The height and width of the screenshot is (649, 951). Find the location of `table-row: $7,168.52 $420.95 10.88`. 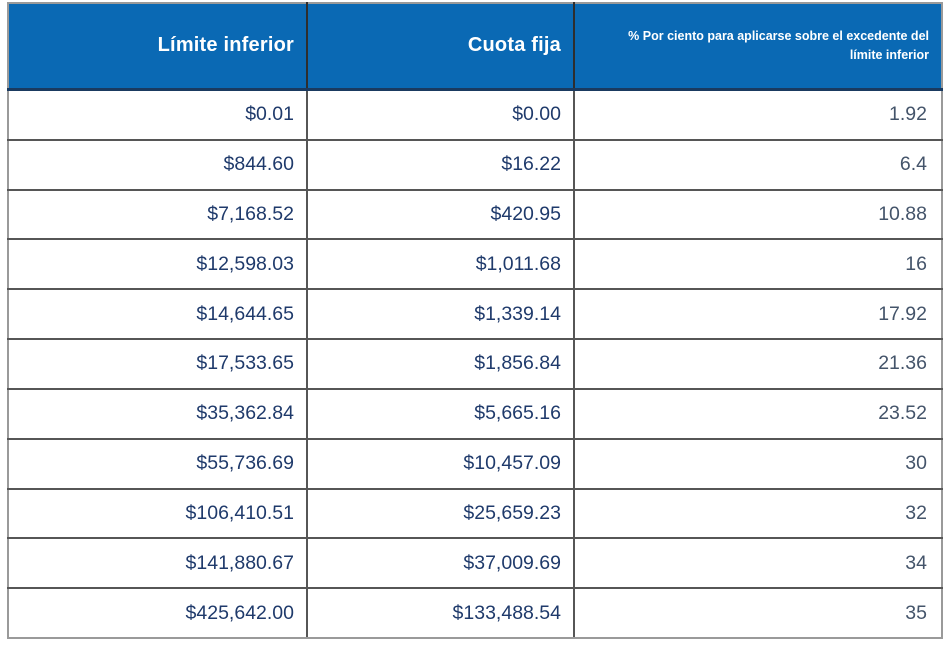

table-row: $7,168.52 $420.95 10.88 is located at coordinates (475, 214).